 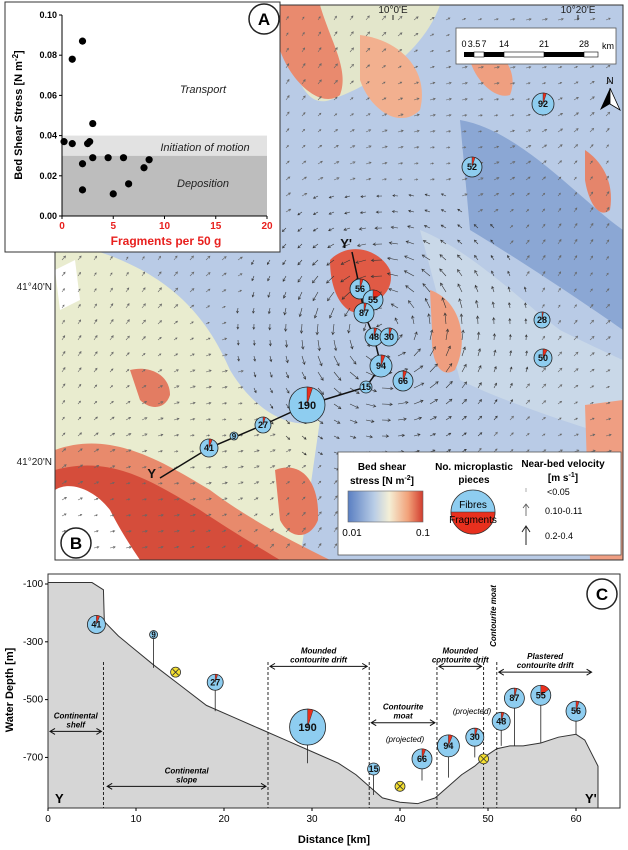 I want to click on scatter-xtick-label: 15, so click(x=216, y=226).